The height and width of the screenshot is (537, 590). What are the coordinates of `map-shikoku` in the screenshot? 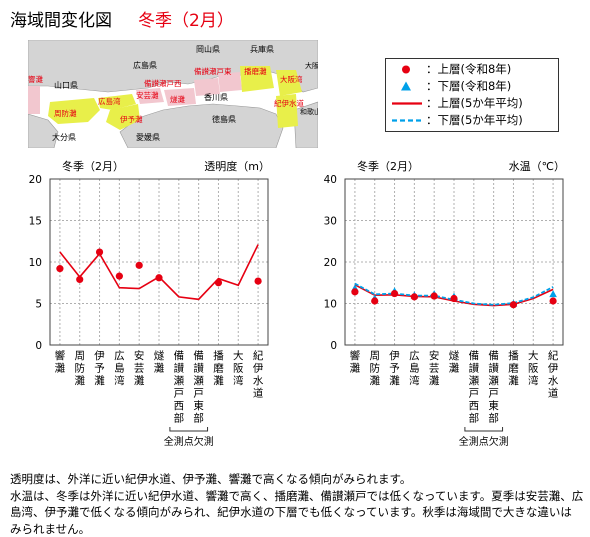 It's located at (201, 125).